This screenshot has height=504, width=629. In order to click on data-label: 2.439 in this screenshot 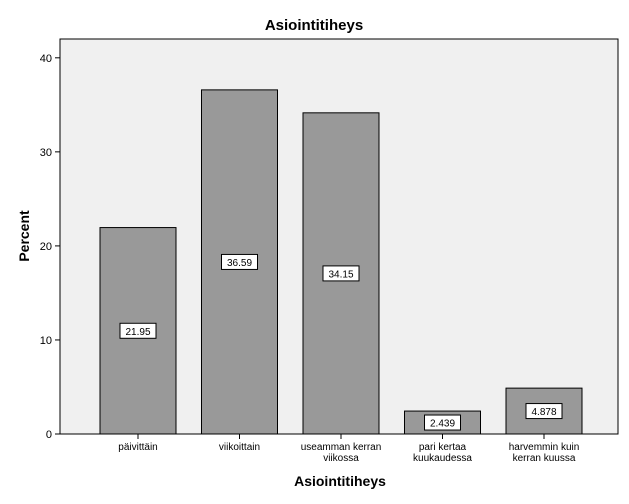, I will do `click(442, 424)`.